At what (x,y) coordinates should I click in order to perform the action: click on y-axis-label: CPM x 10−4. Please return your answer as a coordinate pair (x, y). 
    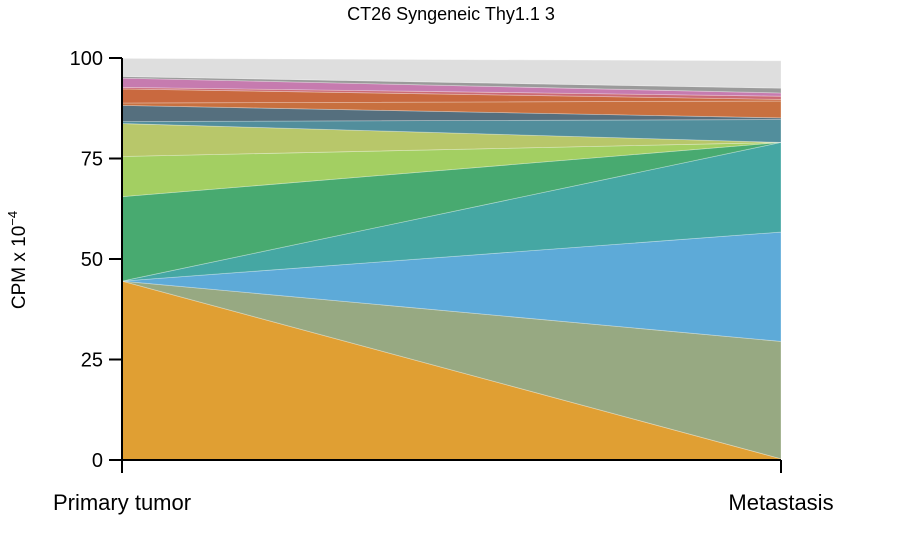
    Looking at the image, I should click on (17, 260).